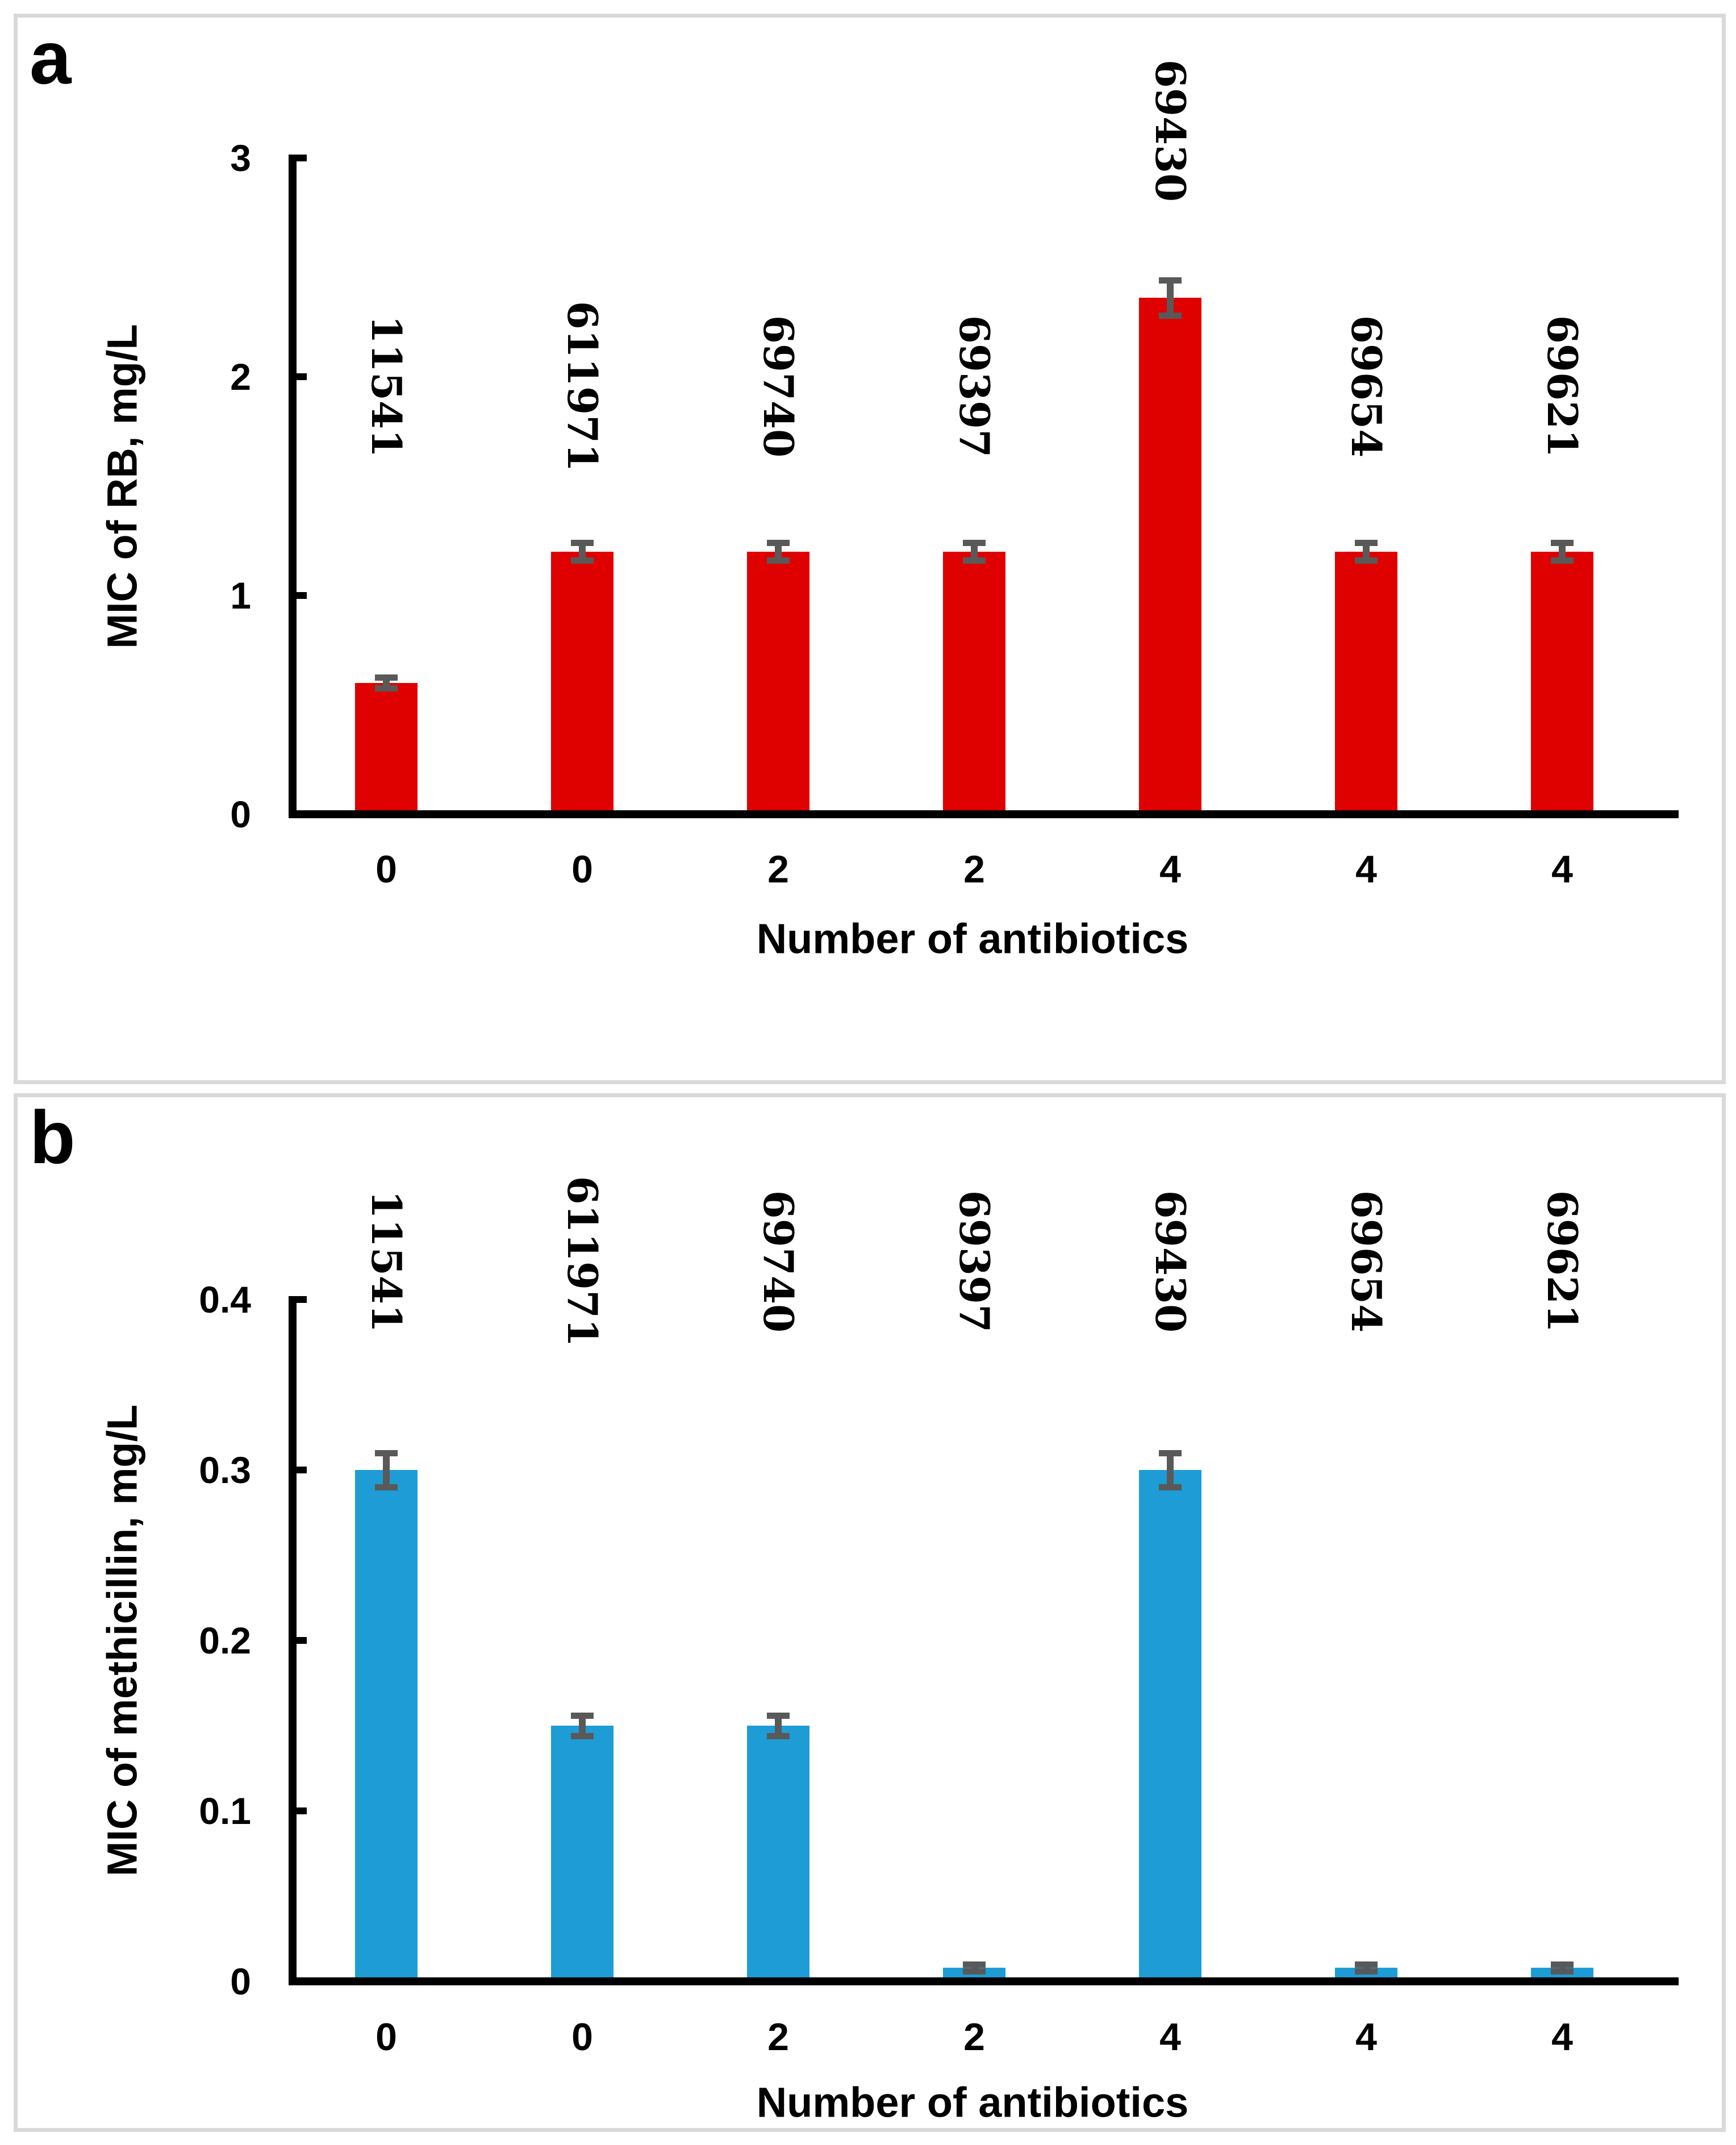 This screenshot has height=2145, width=1736. I want to click on y-tick-label: 2, so click(240, 377).